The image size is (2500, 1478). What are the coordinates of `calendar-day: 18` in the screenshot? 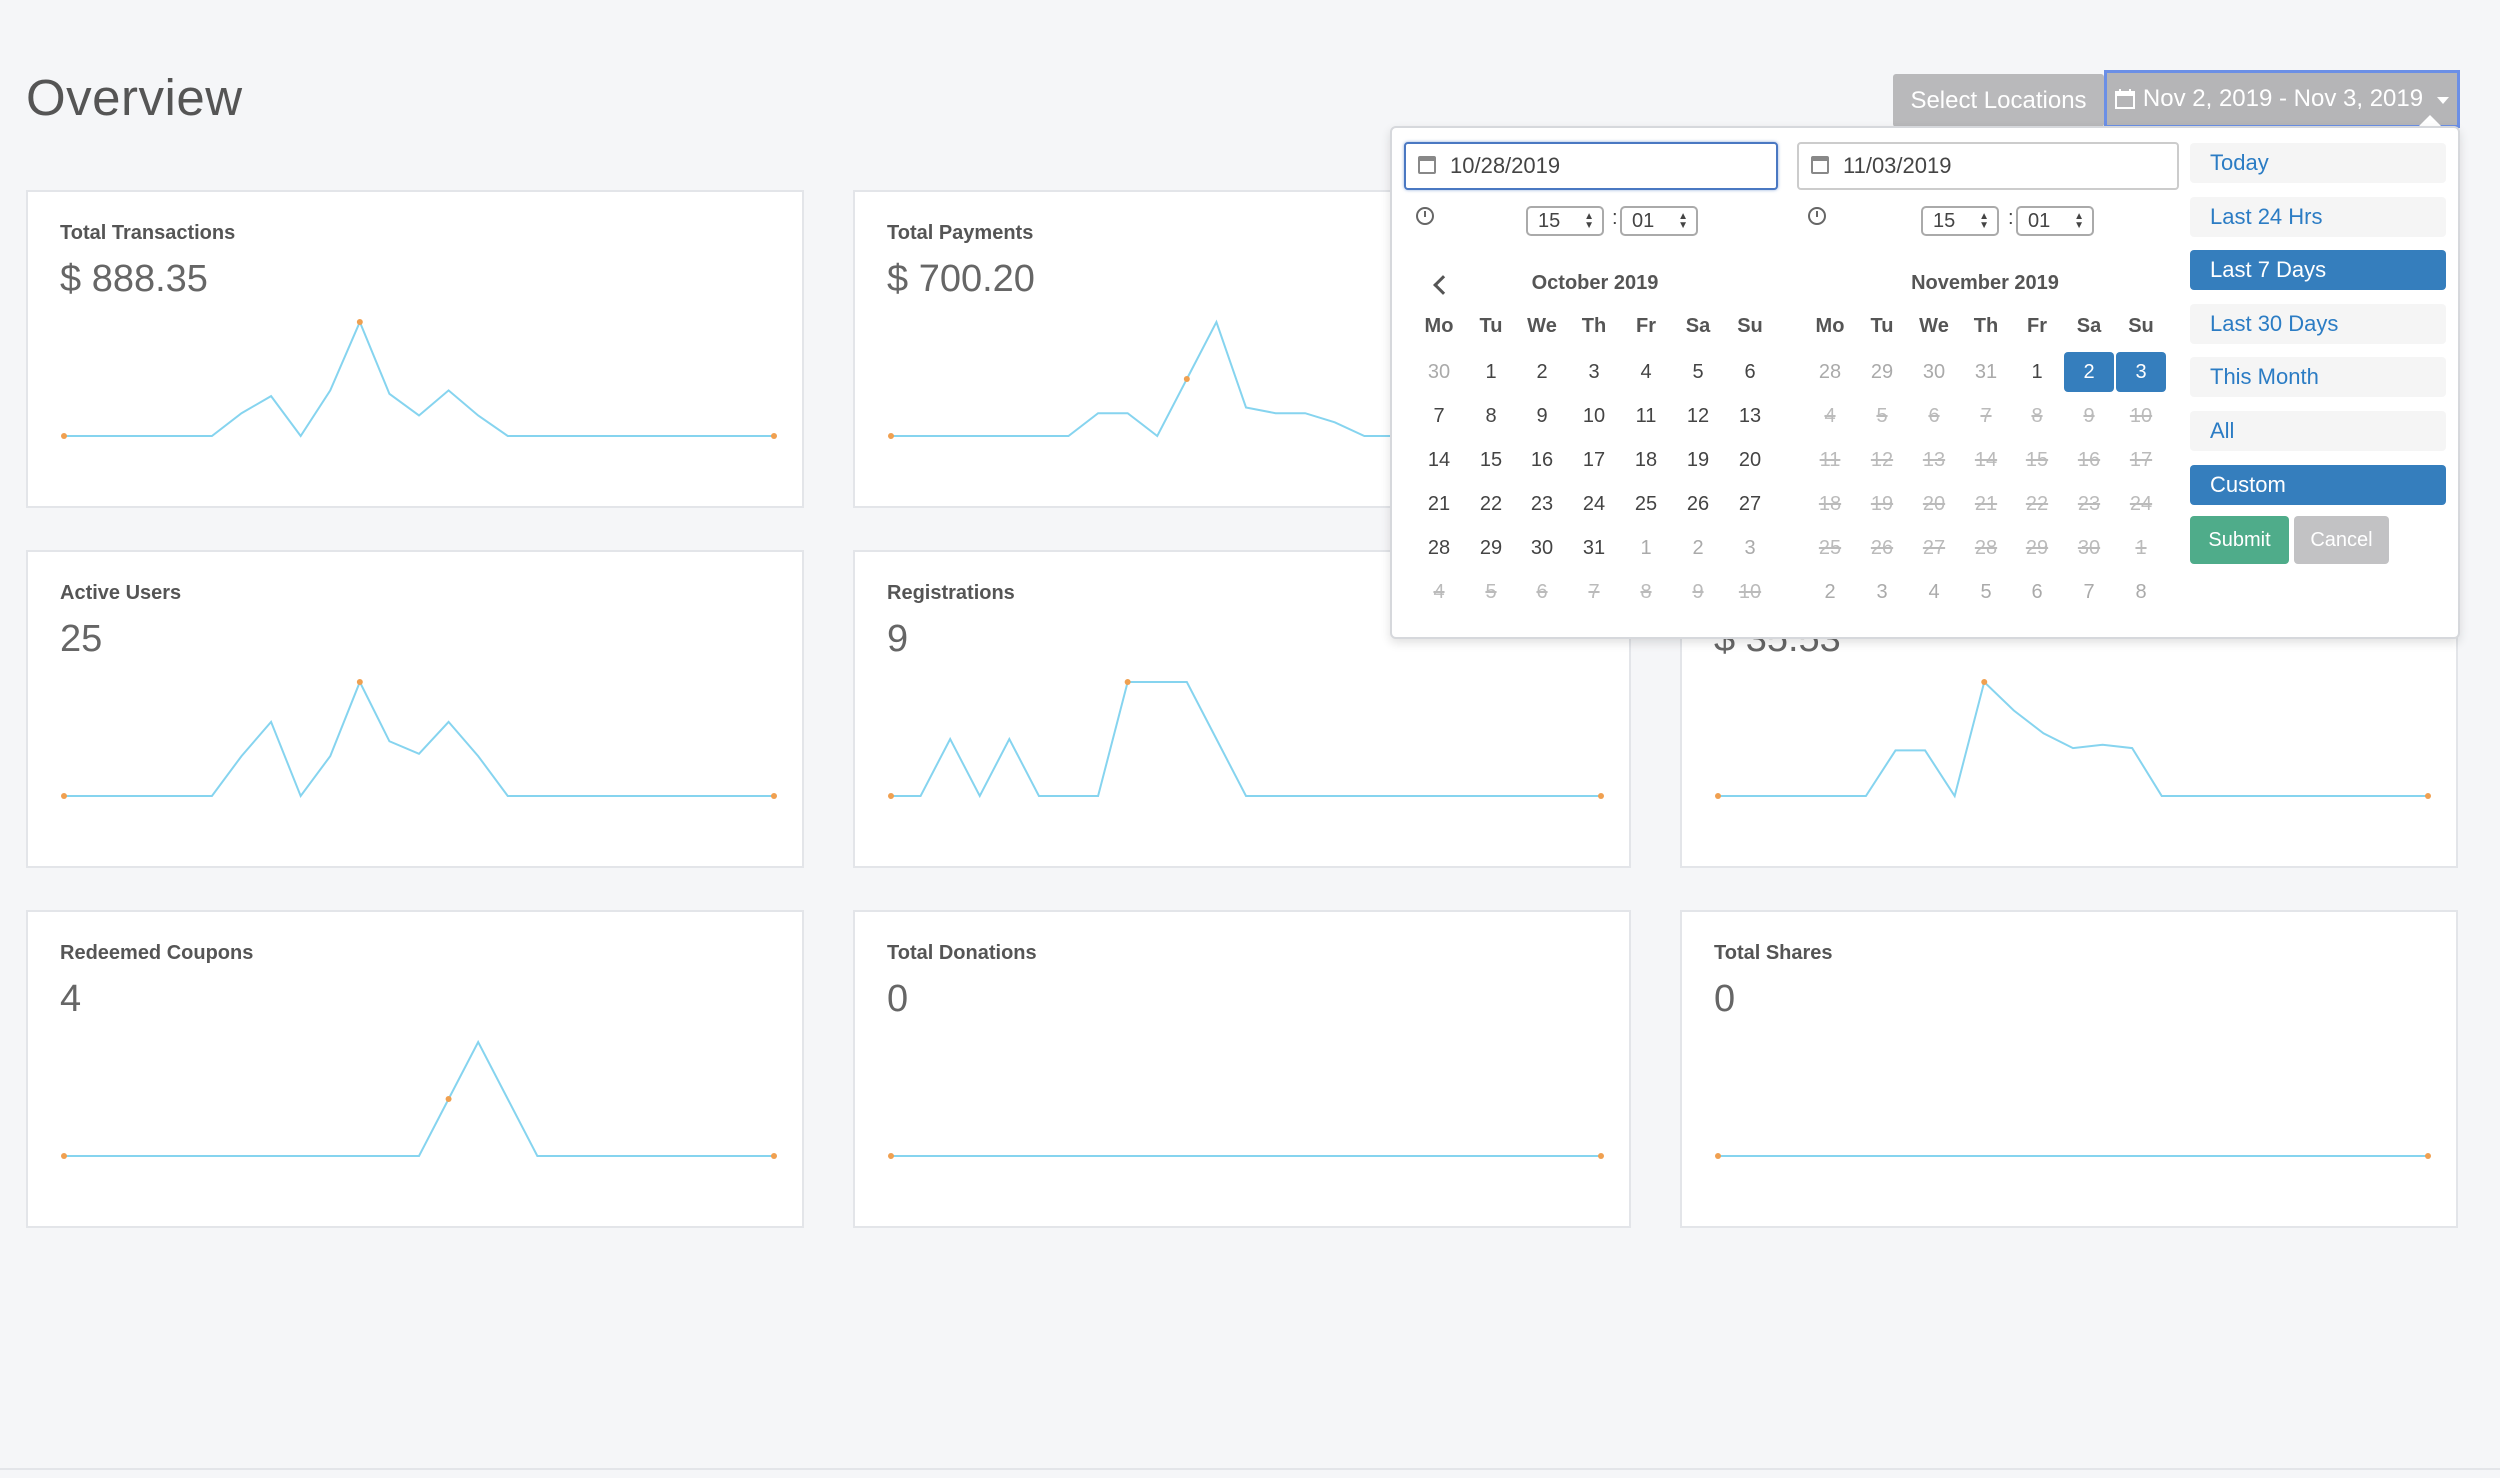 It's located at (1646, 460).